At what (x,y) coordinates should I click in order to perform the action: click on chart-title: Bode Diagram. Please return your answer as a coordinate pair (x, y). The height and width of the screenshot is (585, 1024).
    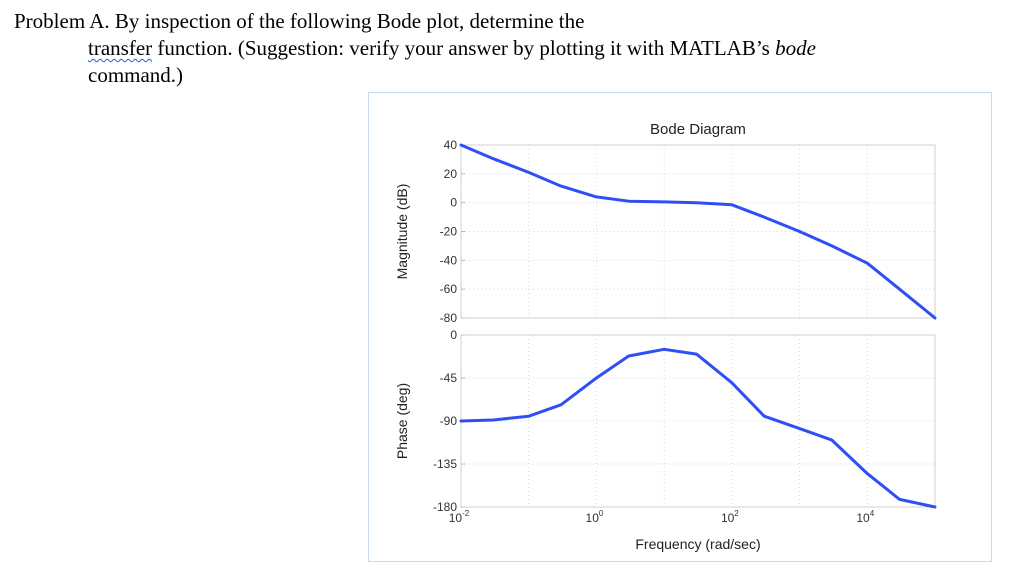
    Looking at the image, I should click on (698, 129).